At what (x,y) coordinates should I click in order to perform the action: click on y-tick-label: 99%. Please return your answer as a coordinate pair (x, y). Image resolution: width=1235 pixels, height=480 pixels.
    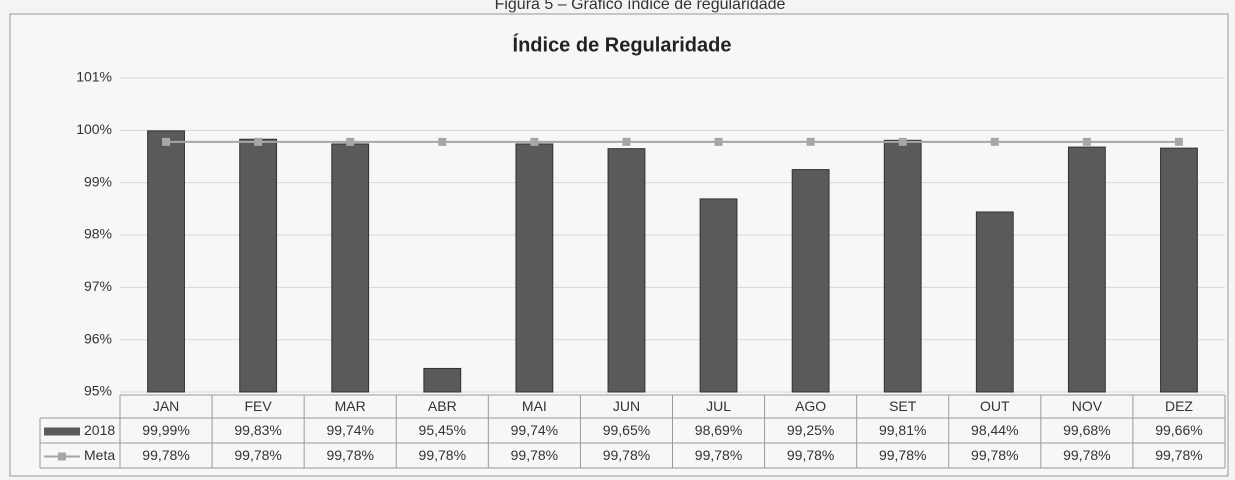
    Looking at the image, I should click on (98, 181).